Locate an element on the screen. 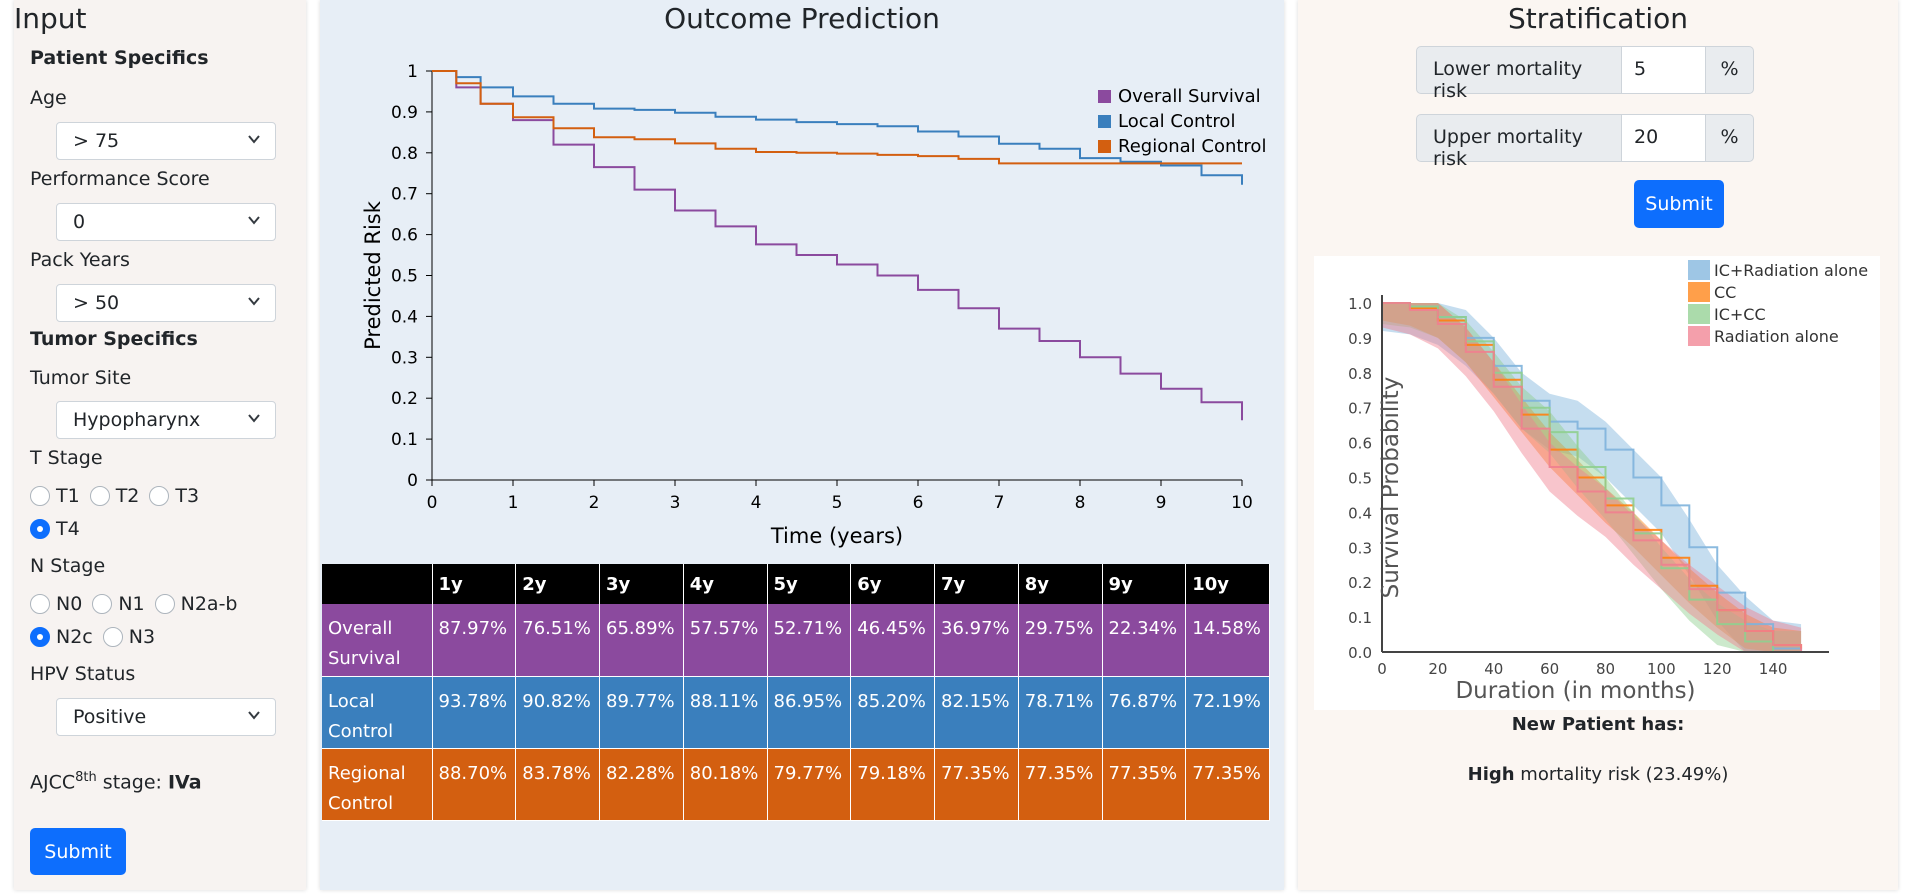  pack-years-select: > 50 is located at coordinates (166, 303).